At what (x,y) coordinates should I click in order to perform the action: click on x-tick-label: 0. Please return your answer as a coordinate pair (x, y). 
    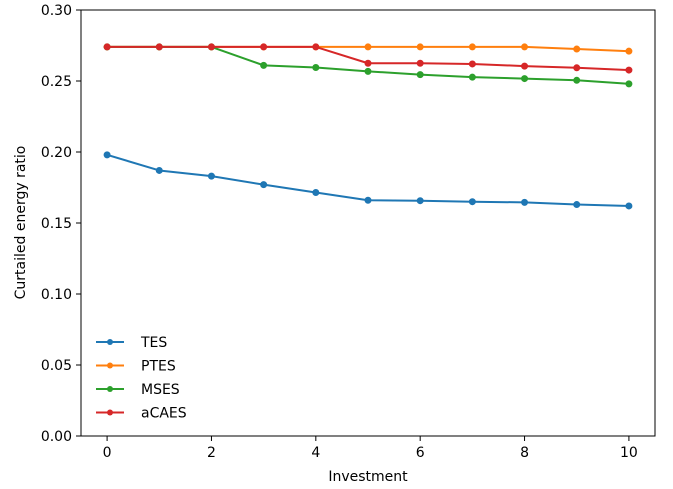
    Looking at the image, I should click on (107, 453).